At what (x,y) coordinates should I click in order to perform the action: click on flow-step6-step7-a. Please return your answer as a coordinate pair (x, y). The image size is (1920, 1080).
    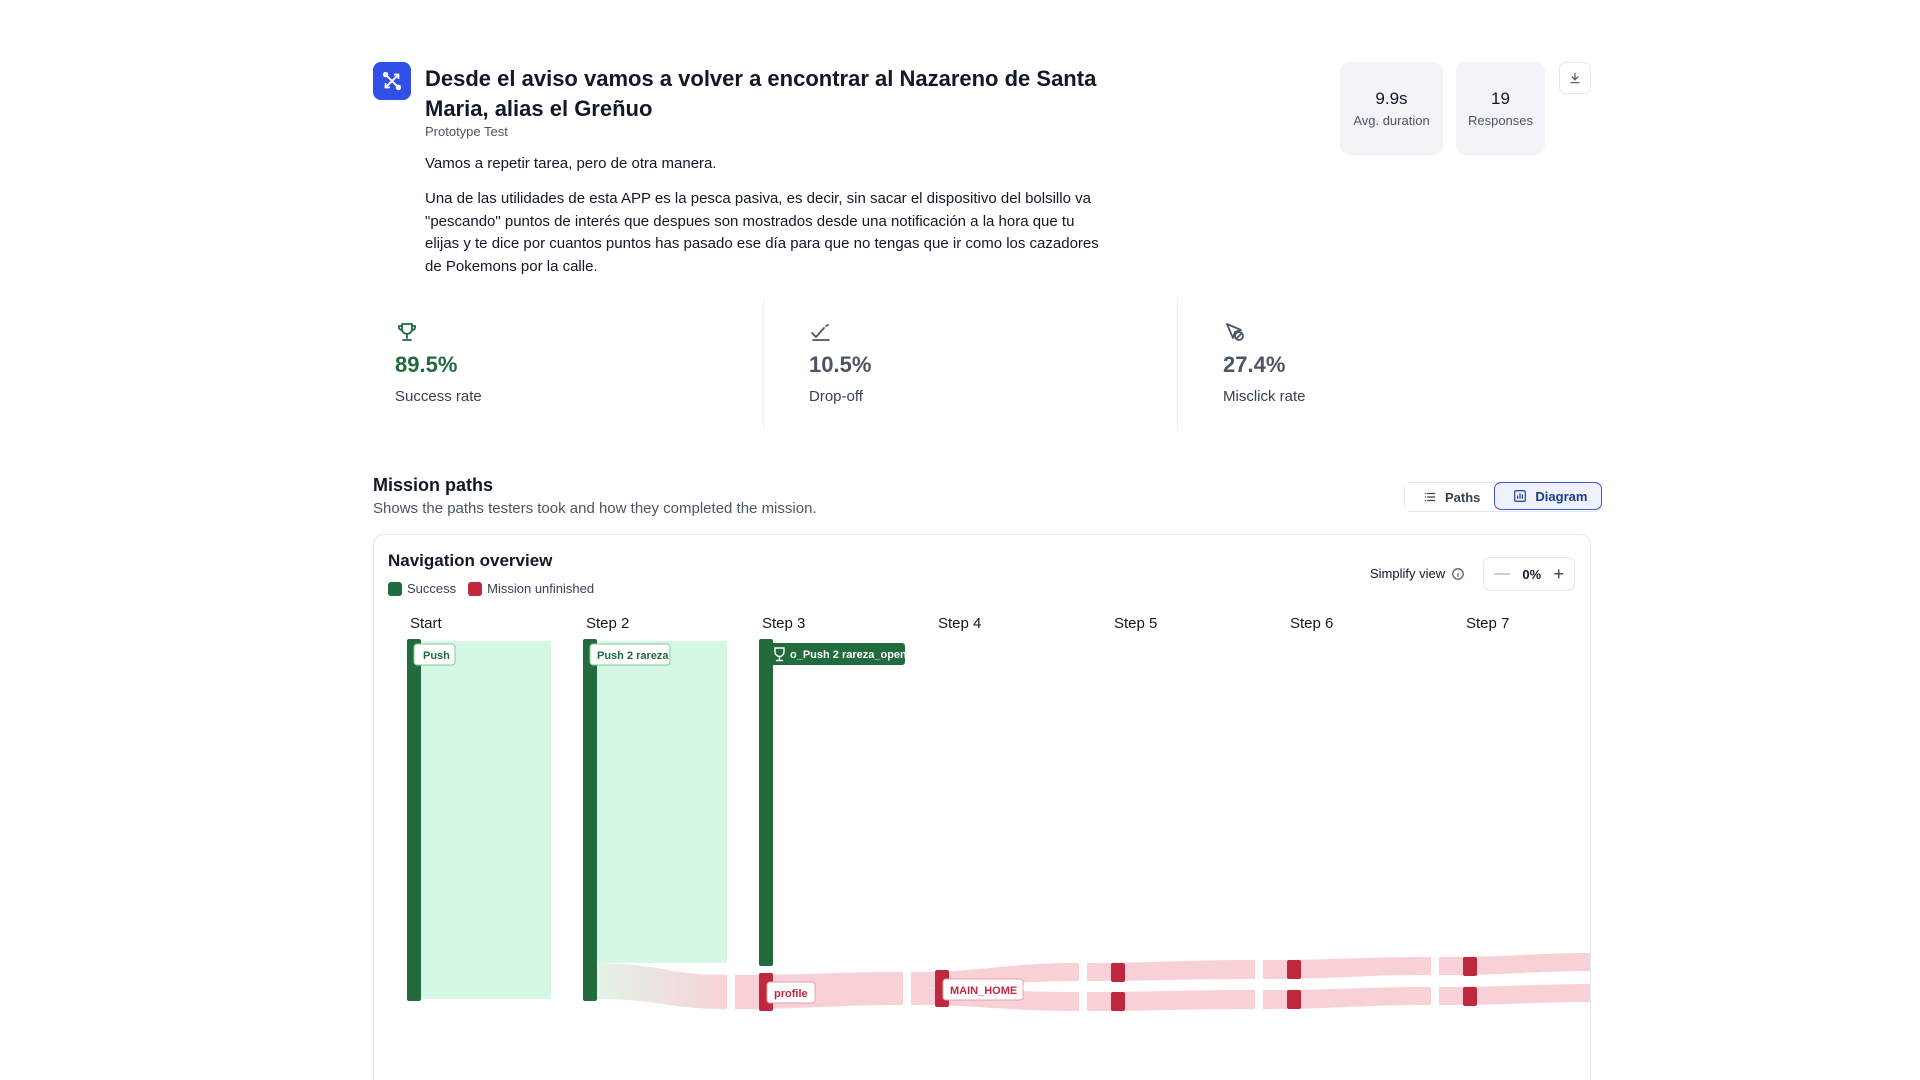
    Looking at the image, I should click on (1347, 968).